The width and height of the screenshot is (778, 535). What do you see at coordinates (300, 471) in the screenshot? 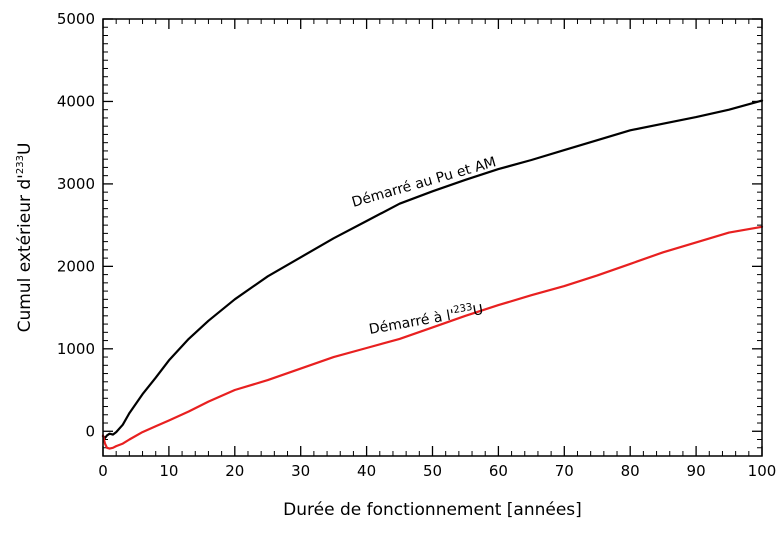
I see `x-tick-label: 30` at bounding box center [300, 471].